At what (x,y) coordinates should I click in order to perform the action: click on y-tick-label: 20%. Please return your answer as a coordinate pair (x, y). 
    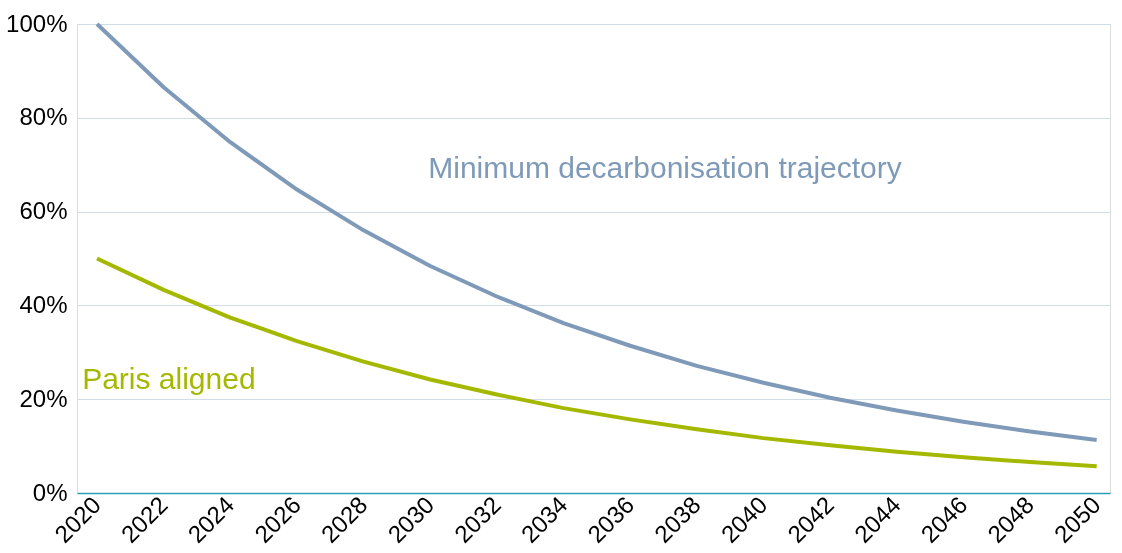
    Looking at the image, I should click on (43, 398).